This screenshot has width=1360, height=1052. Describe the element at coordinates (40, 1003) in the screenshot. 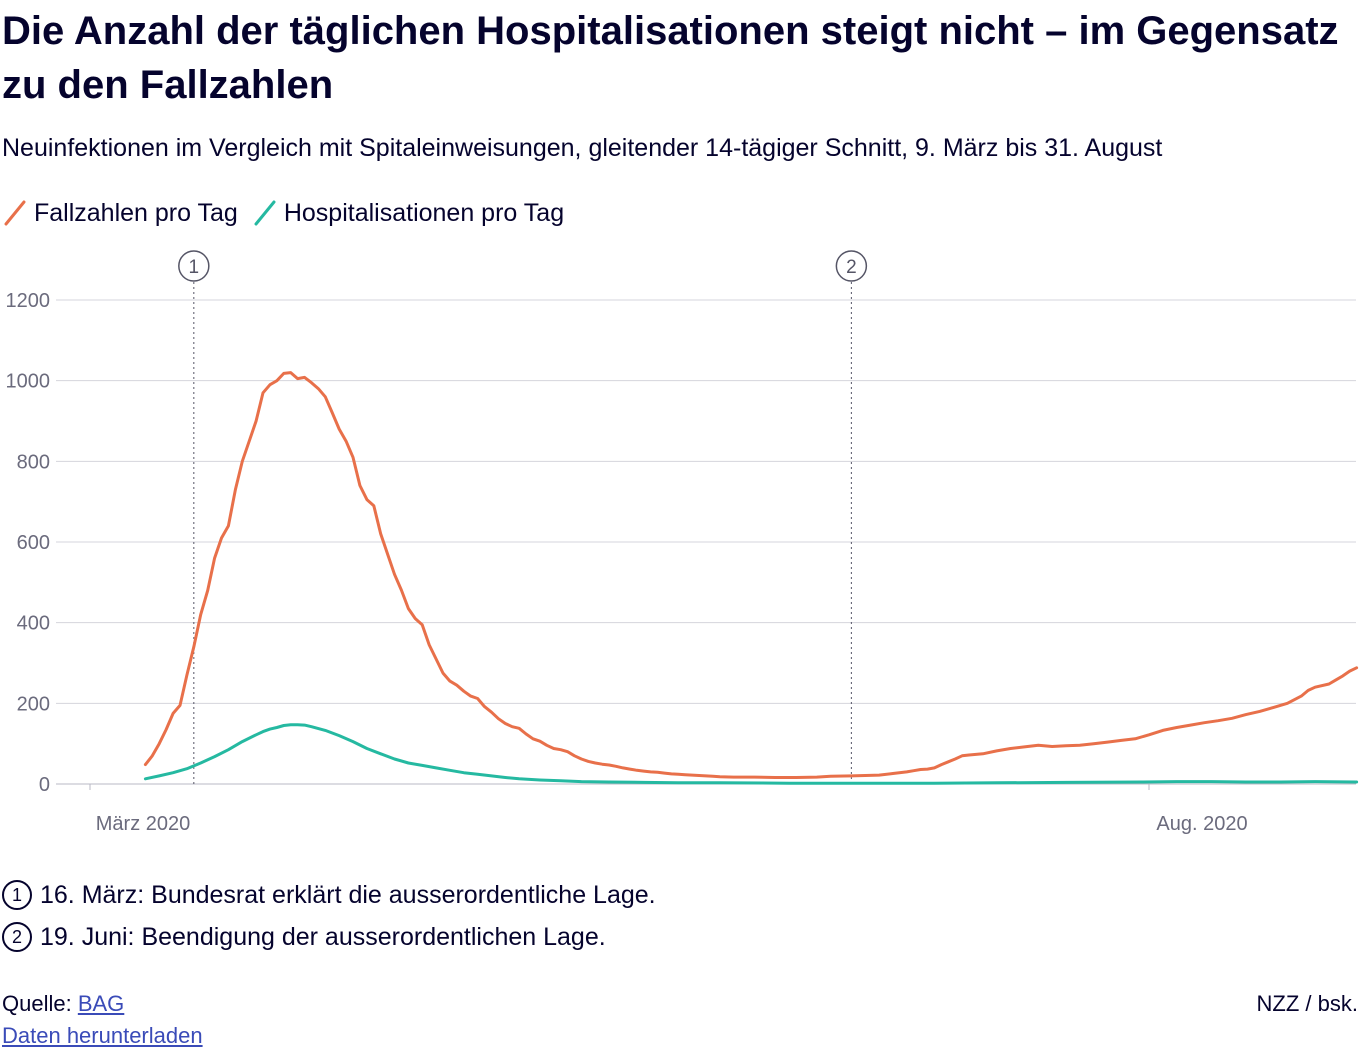

I see `source-prefix: Quelle:` at that location.